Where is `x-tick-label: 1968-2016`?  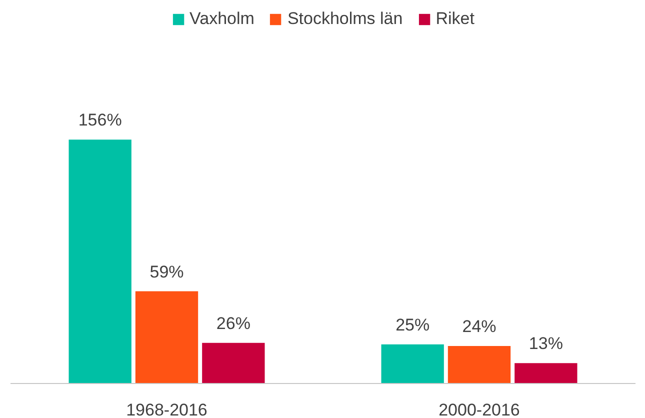
x-tick-label: 1968-2016 is located at coordinates (167, 409).